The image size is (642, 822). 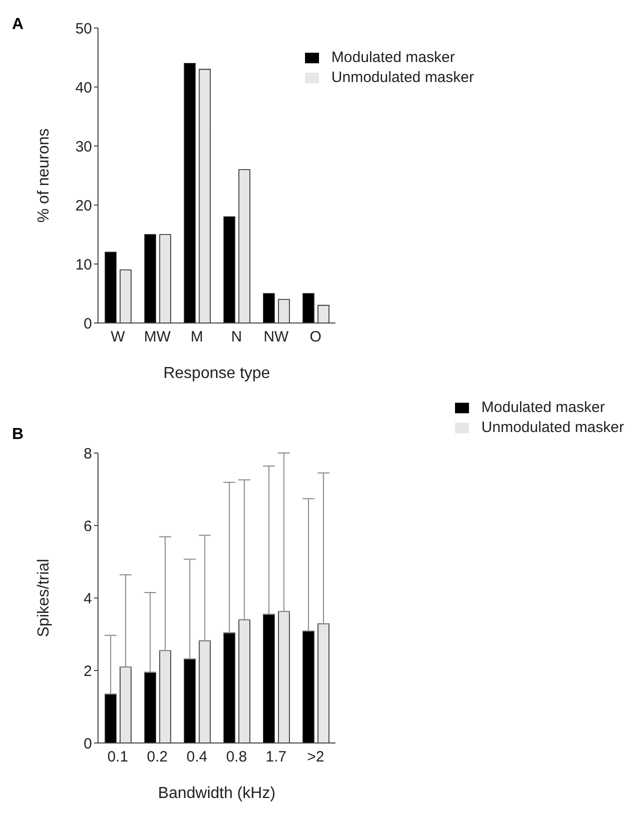 What do you see at coordinates (315, 757) in the screenshot?
I see `x-tick-label: >2` at bounding box center [315, 757].